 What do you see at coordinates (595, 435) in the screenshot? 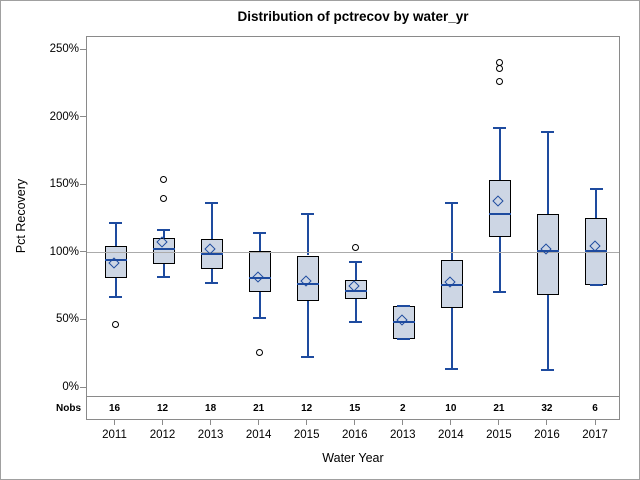
I see `x-tick-label-year: 2017` at bounding box center [595, 435].